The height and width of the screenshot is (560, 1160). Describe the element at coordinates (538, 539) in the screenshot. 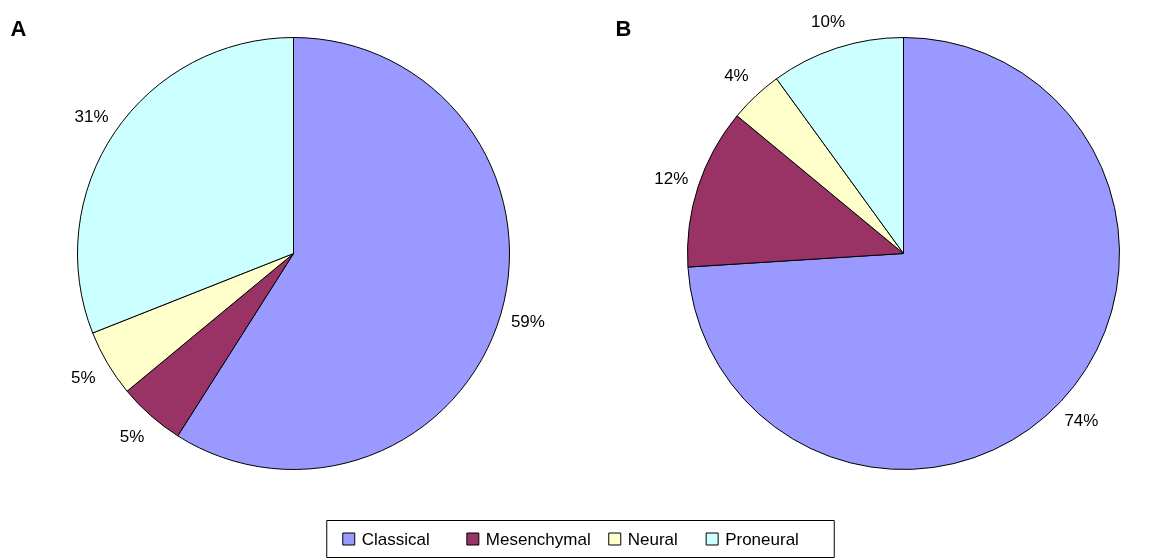

I see `legend-label: Mesenchymal` at that location.